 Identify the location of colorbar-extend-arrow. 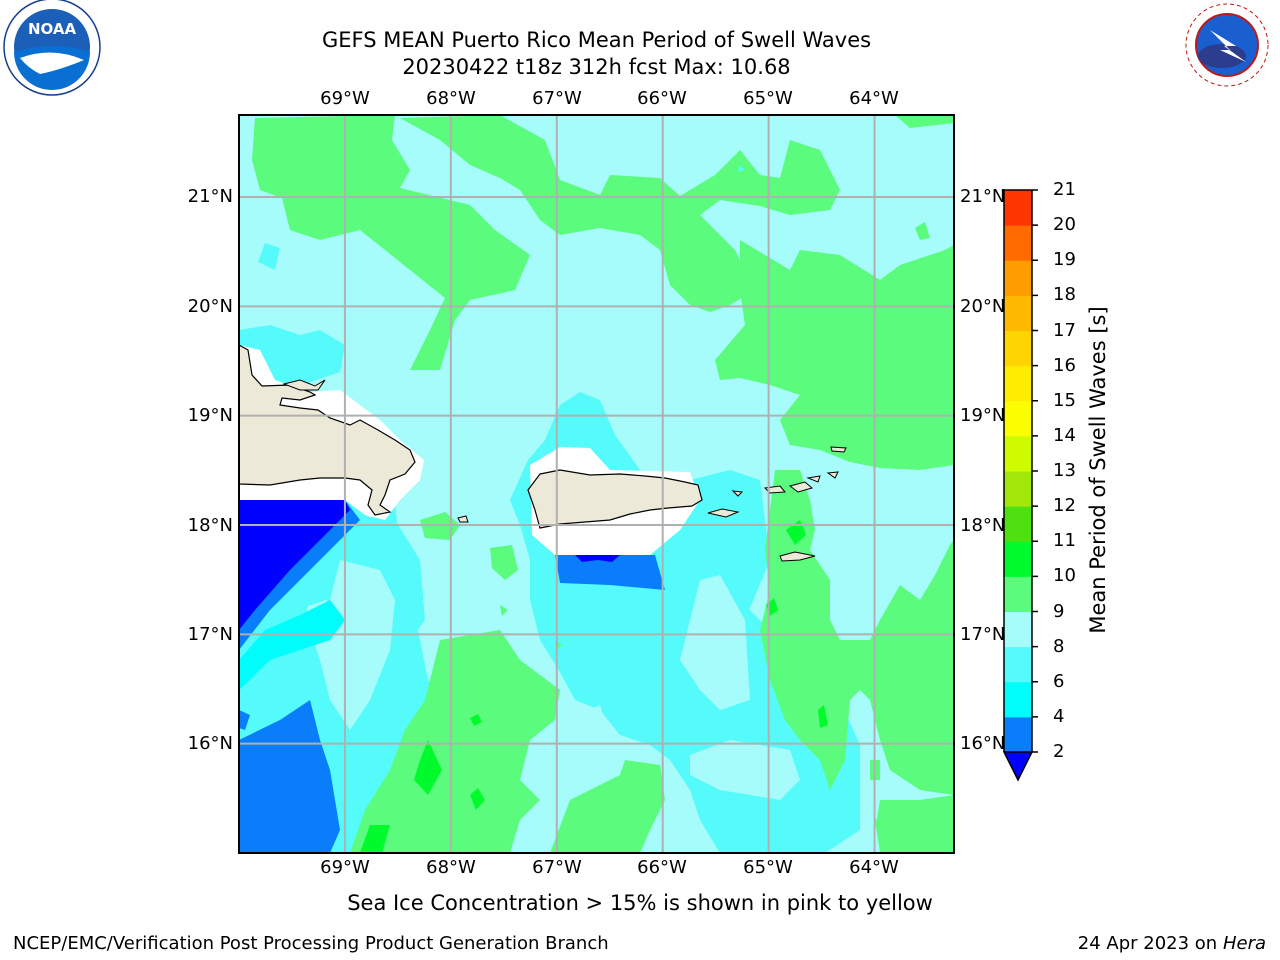
(1018, 766).